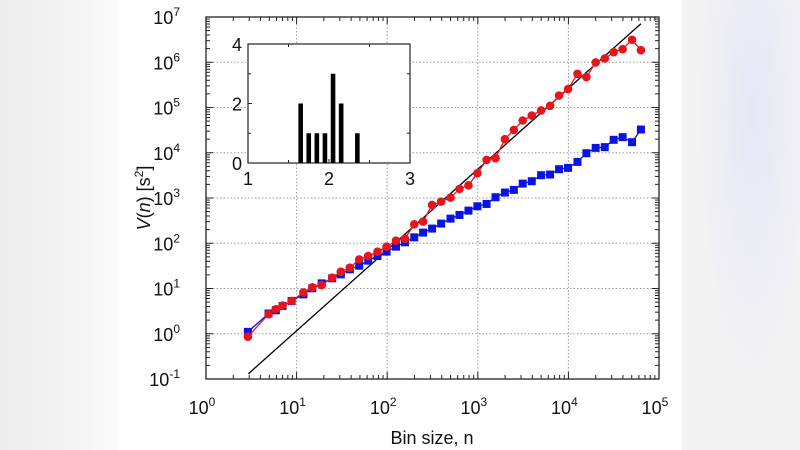  I want to click on inset-histogram: 1 2 3 0 2 4, so click(323, 112).